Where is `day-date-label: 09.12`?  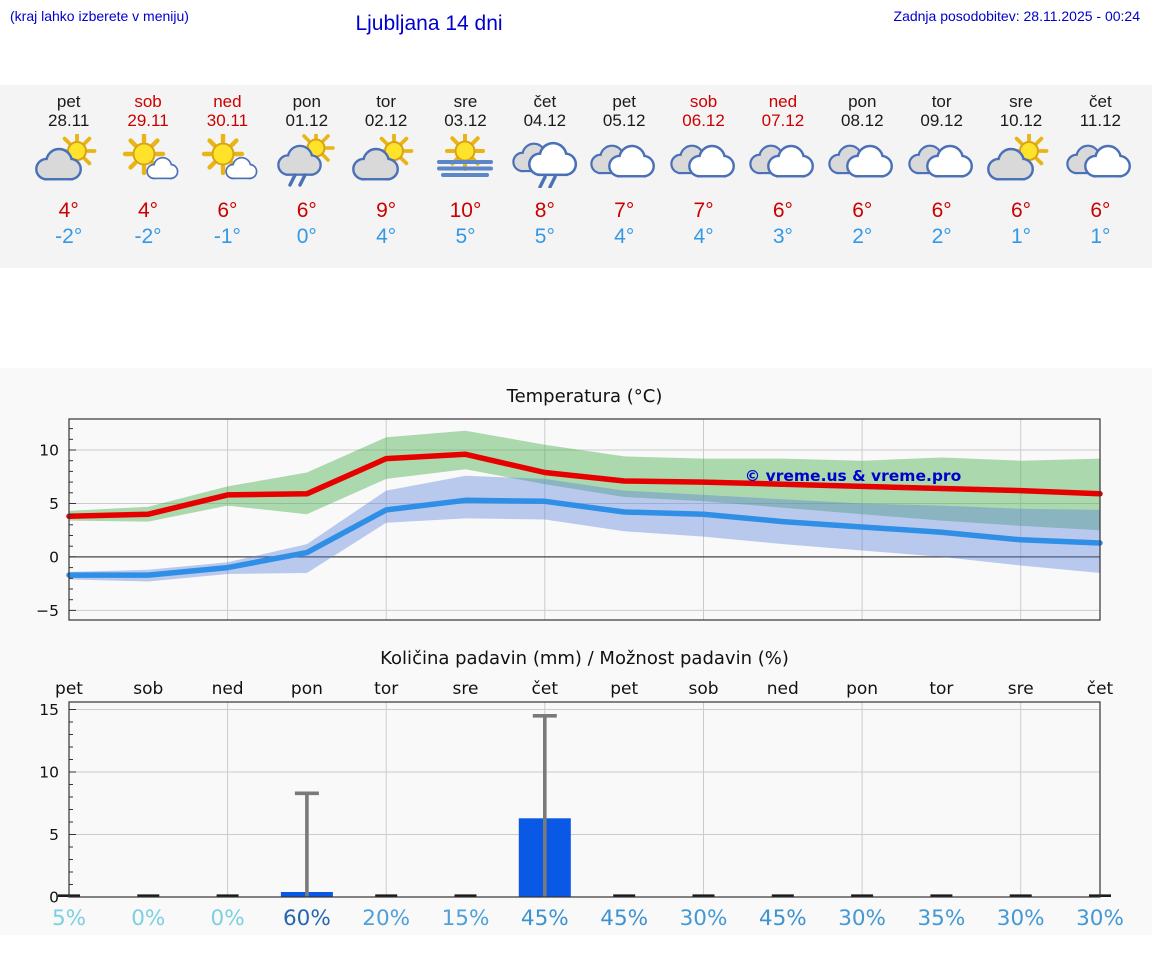
day-date-label: 09.12 is located at coordinates (941, 120).